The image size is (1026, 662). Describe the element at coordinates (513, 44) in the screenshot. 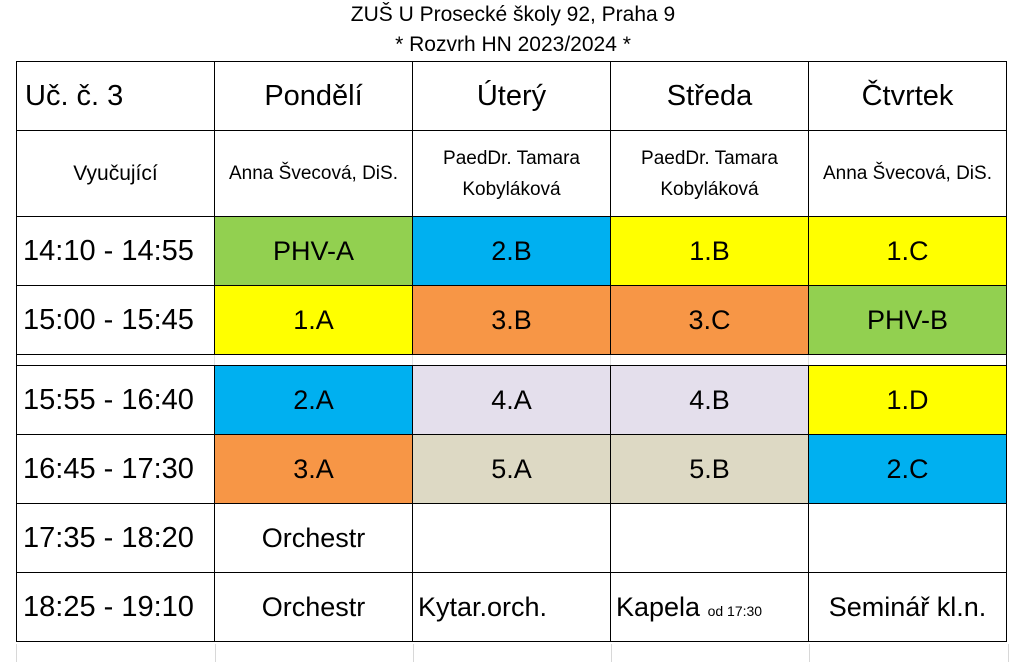

I see `schedule-subtitle: * Rozvrh HN 2023/2024 *` at that location.